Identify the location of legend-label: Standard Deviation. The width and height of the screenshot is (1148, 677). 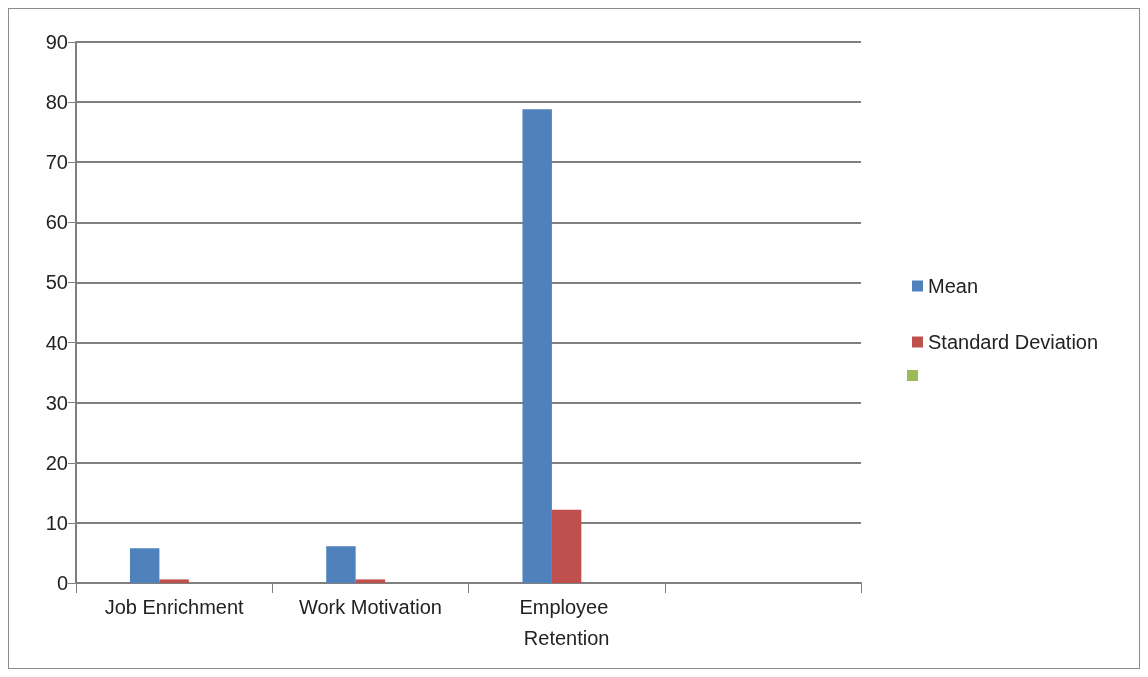
(1013, 342).